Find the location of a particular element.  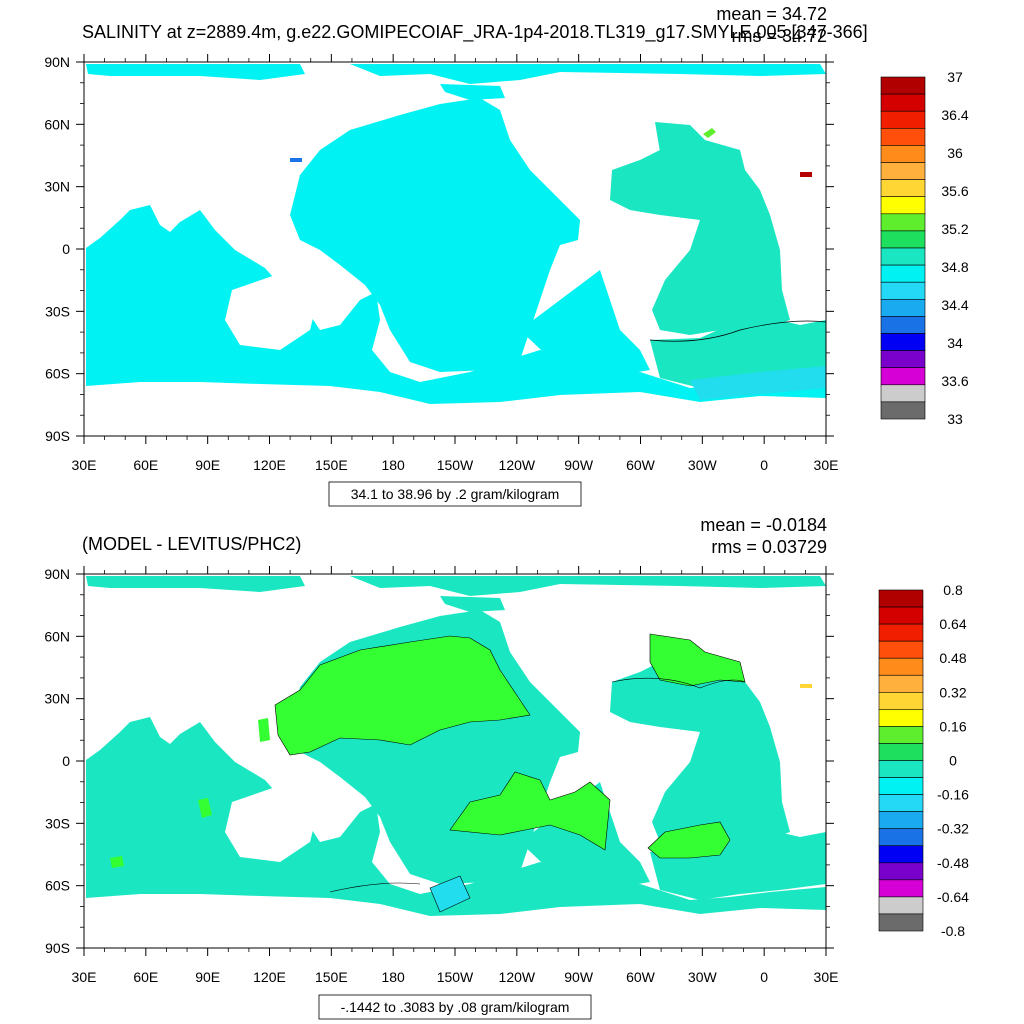

panel-1-blue-patch is located at coordinates (296, 160).